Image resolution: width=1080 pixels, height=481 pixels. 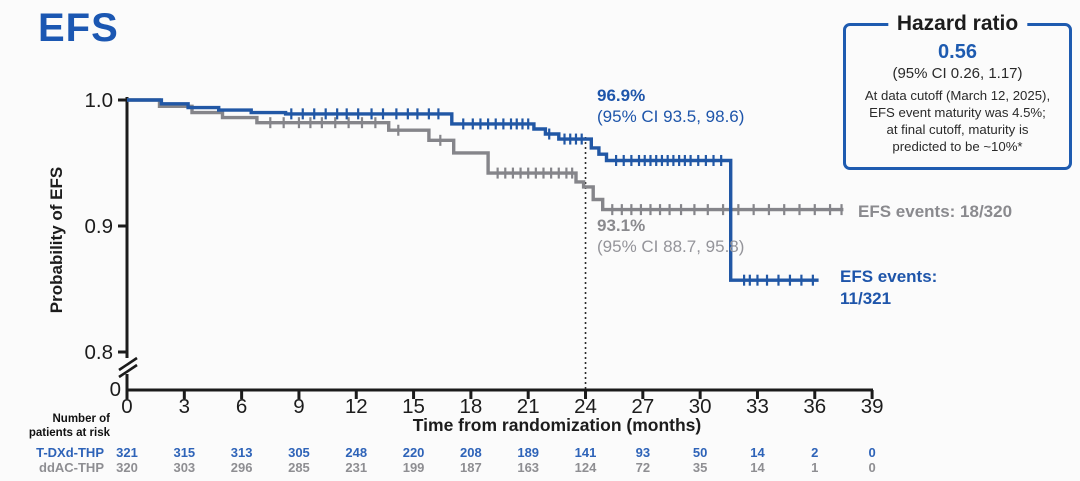 I want to click on risk-value: 313, so click(x=241, y=452).